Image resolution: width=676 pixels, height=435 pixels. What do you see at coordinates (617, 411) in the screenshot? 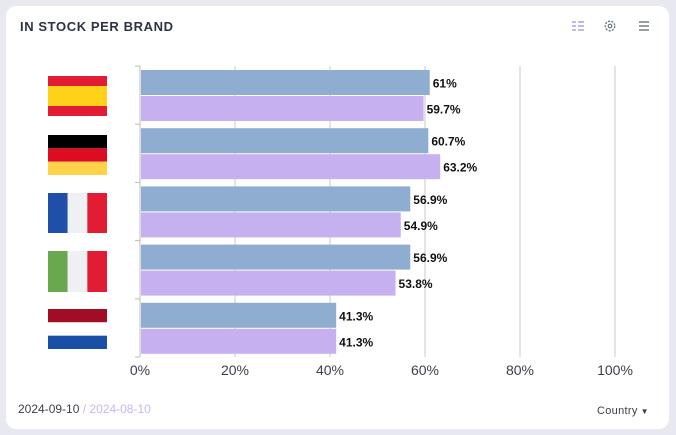
I see `dimension-dropdown-label: Country` at bounding box center [617, 411].